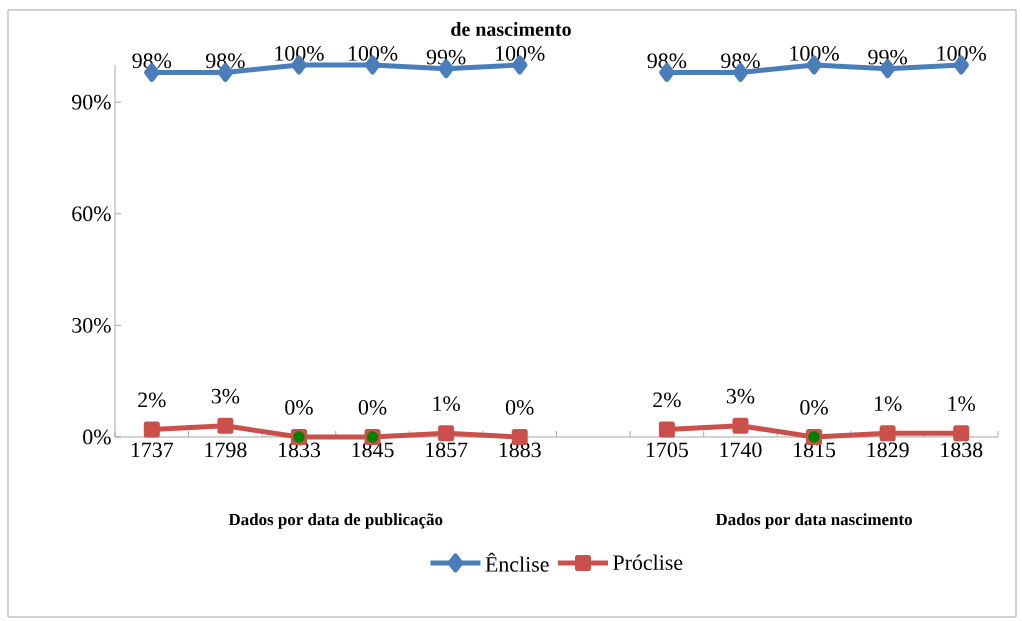 The width and height of the screenshot is (1022, 621). What do you see at coordinates (97, 437) in the screenshot?
I see `y-tick-label: 0%` at bounding box center [97, 437].